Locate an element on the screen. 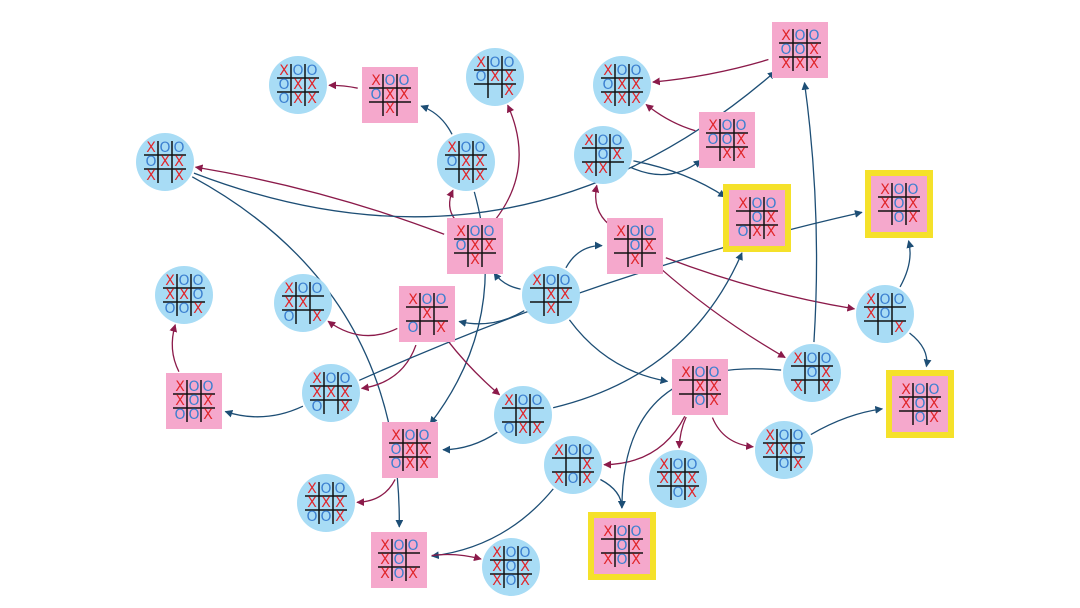  board-node: X O OX X XO X is located at coordinates (678, 479).